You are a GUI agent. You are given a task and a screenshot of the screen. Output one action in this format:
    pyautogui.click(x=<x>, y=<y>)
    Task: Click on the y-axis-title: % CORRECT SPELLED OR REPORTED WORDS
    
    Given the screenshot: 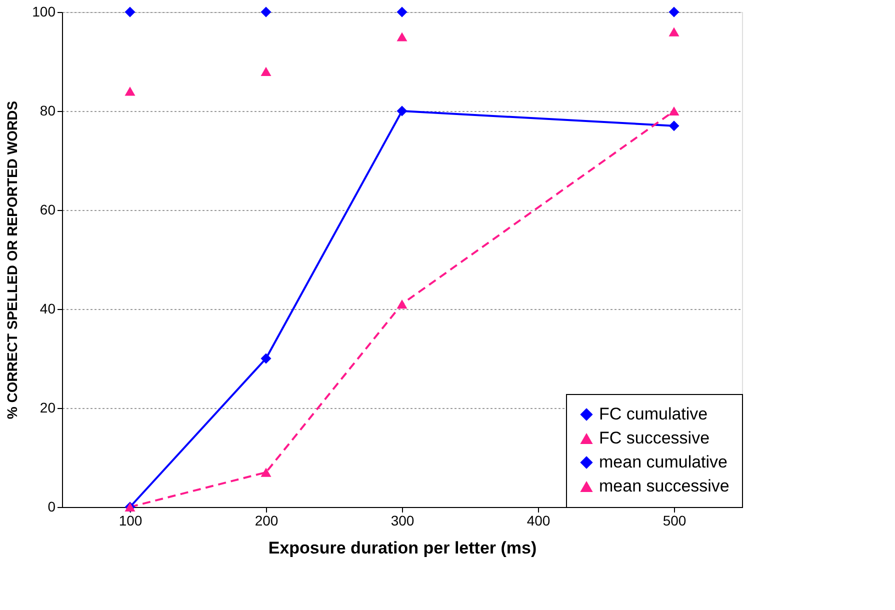 What is the action you would take?
    pyautogui.click(x=12, y=260)
    